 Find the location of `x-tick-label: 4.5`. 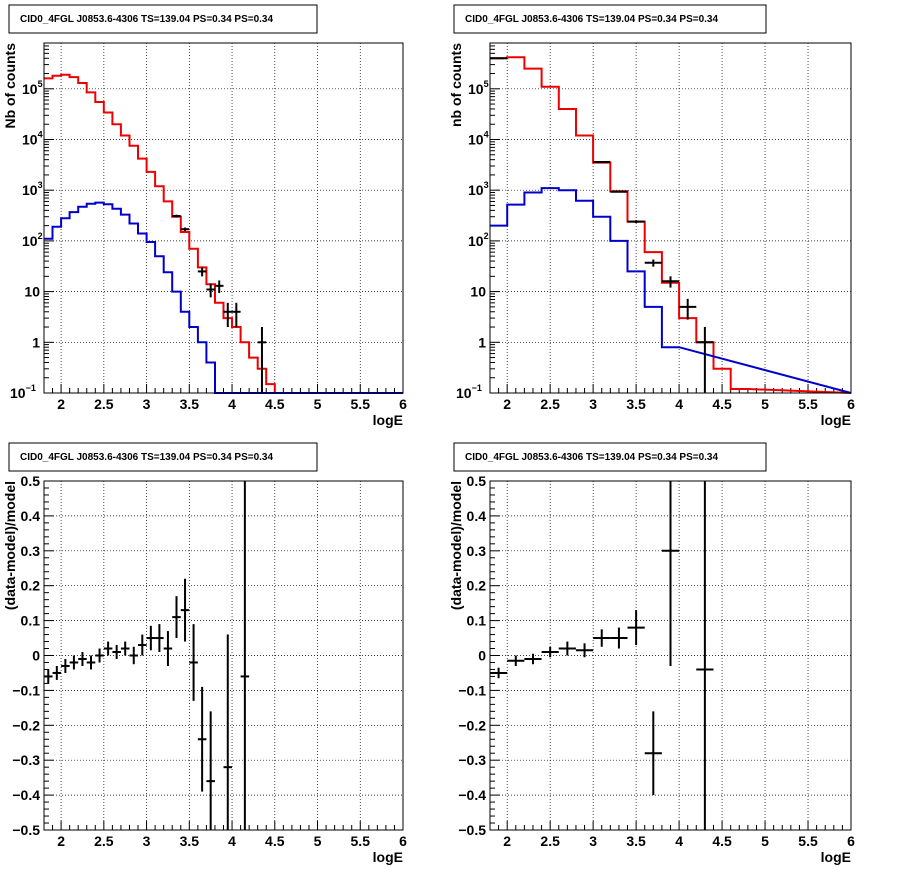

x-tick-label: 4.5 is located at coordinates (722, 404).